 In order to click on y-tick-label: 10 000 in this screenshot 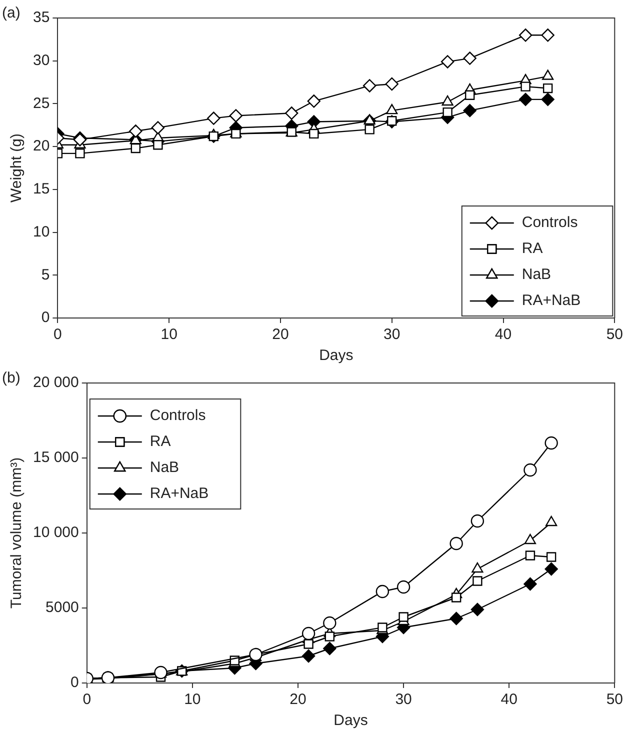, I will do `click(55, 533)`.